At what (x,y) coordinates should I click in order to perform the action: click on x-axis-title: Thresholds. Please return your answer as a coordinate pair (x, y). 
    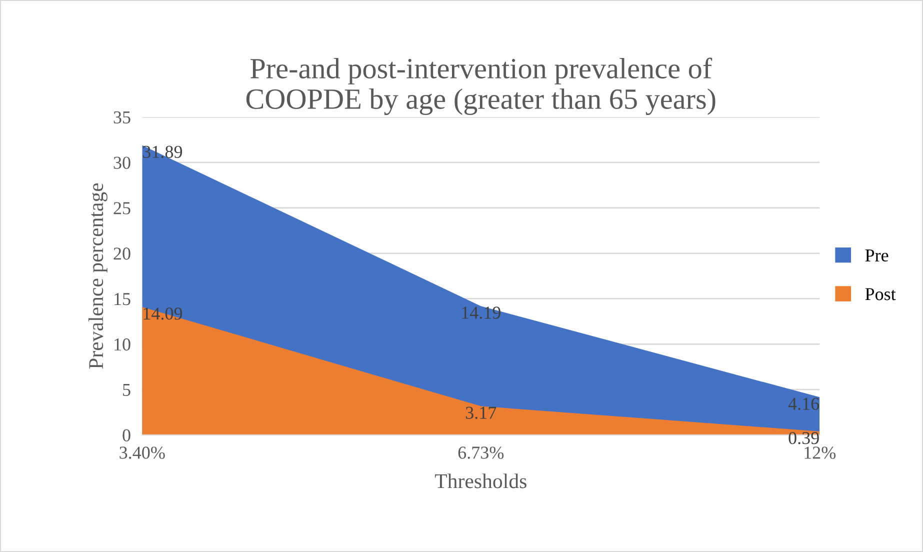
    Looking at the image, I should click on (480, 481).